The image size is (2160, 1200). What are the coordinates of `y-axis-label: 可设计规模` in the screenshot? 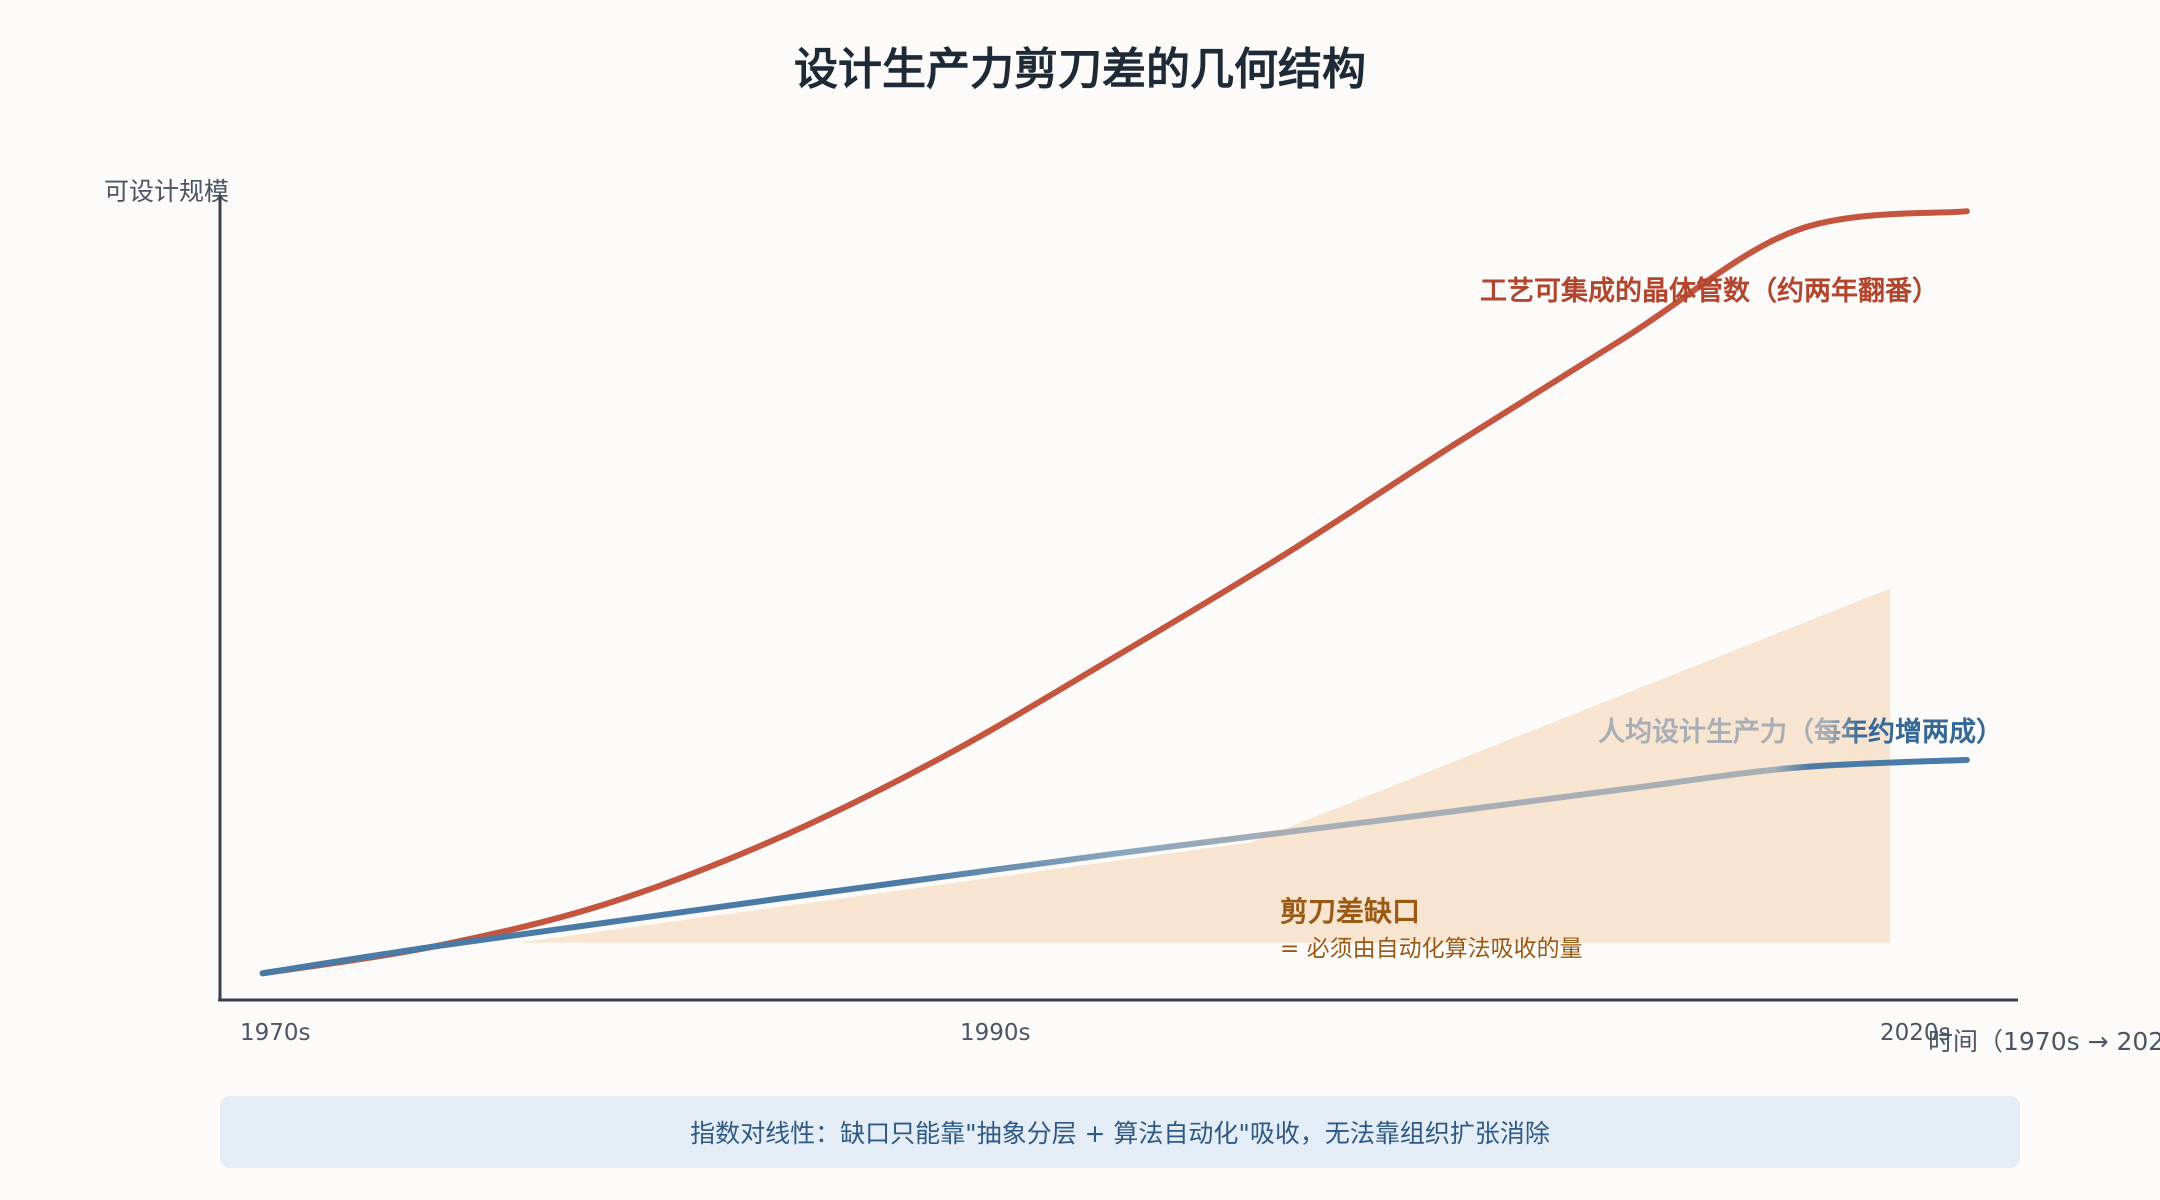 It's located at (166, 191).